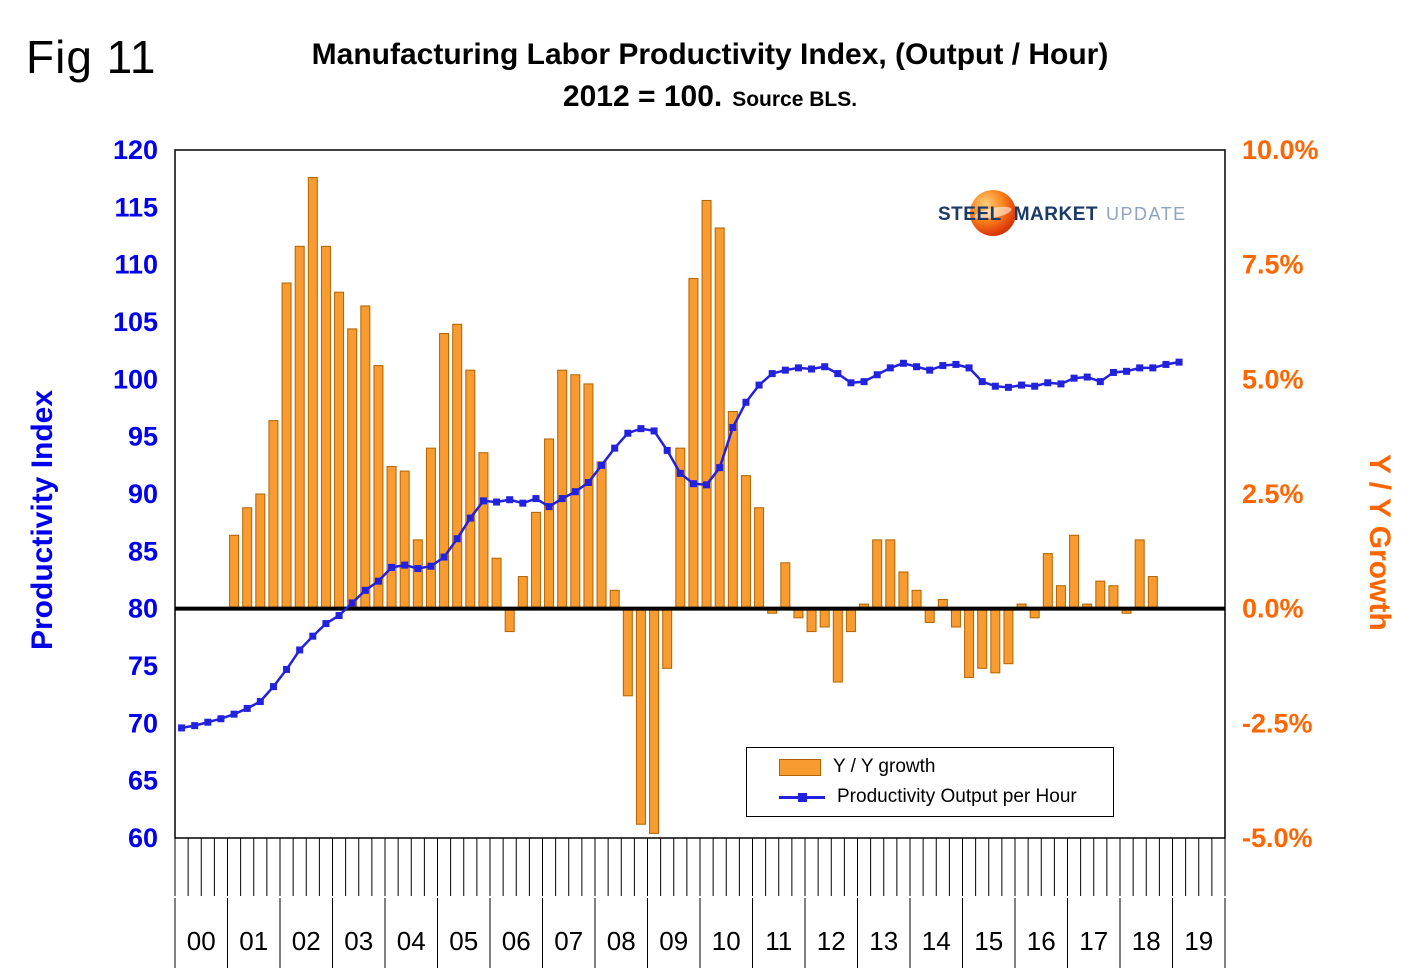 This screenshot has height=973, width=1420. I want to click on year-label: 11, so click(778, 941).